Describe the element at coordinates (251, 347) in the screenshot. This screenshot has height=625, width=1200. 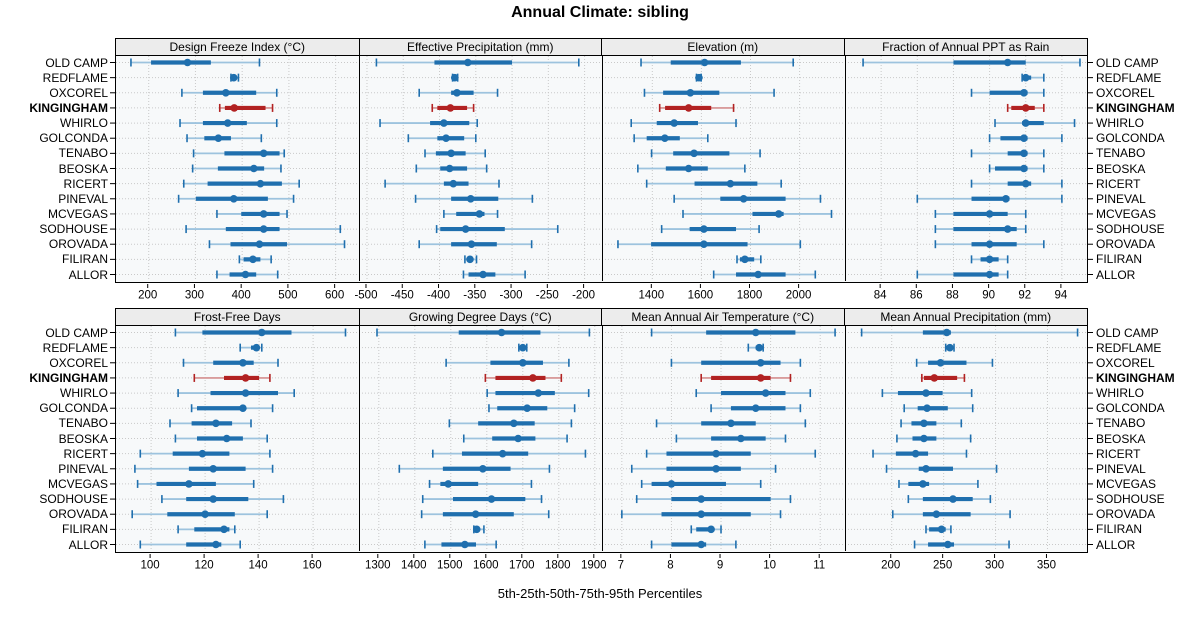
I see `series-frost-free-days-redflame` at that location.